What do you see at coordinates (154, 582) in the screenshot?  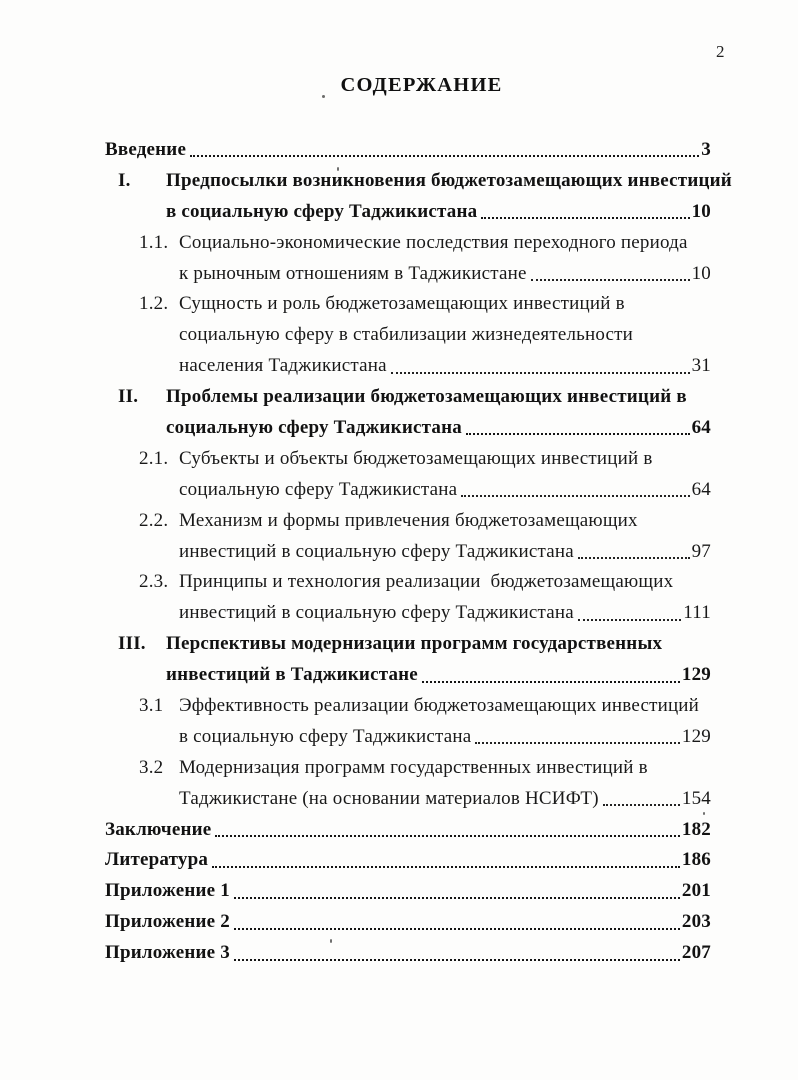 I see `toc-entry-number: 2.3.` at bounding box center [154, 582].